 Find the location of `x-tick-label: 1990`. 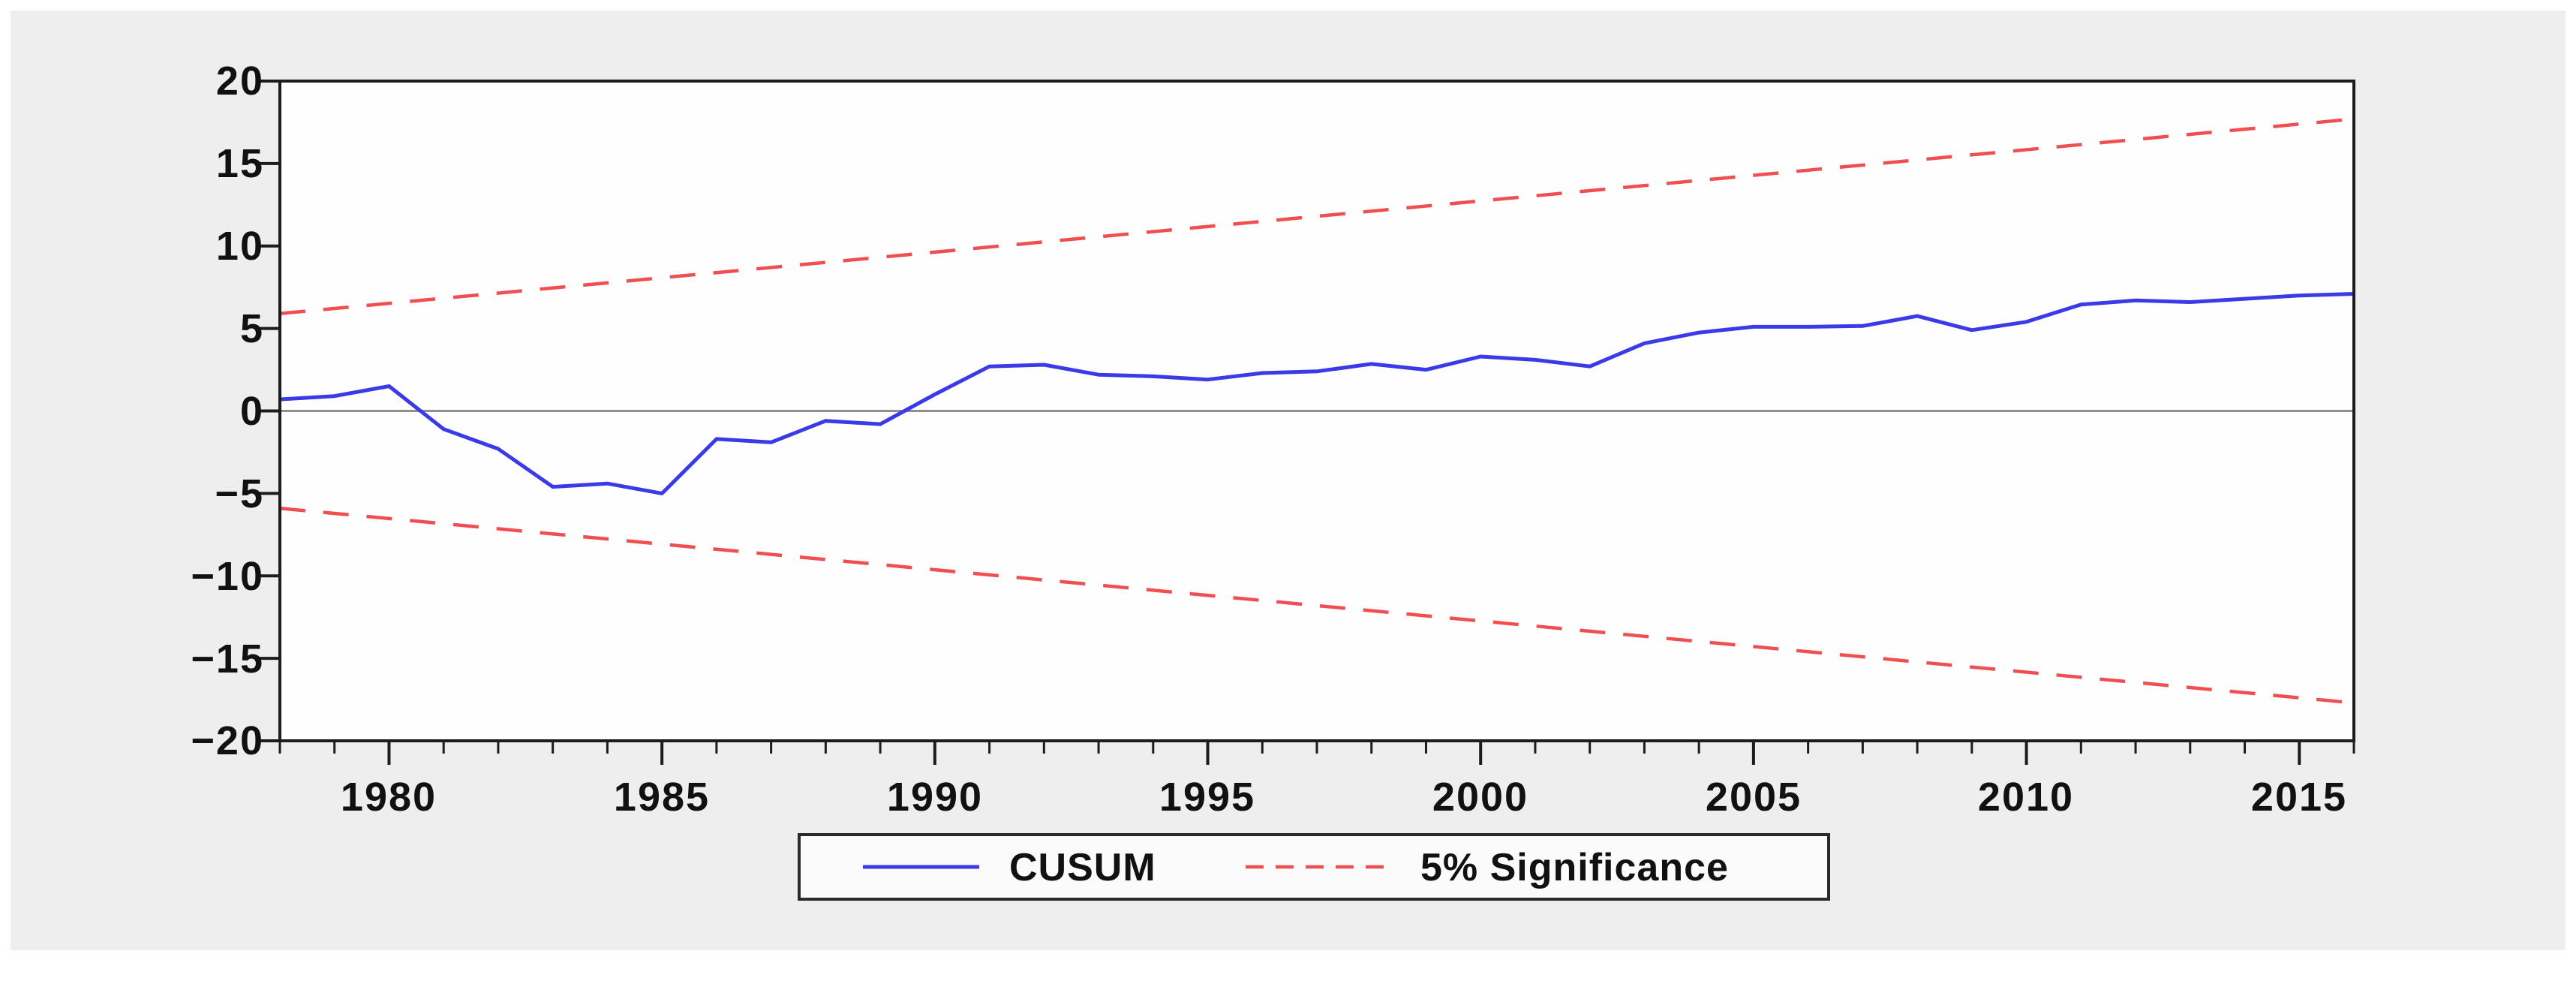

x-tick-label: 1990 is located at coordinates (935, 797).